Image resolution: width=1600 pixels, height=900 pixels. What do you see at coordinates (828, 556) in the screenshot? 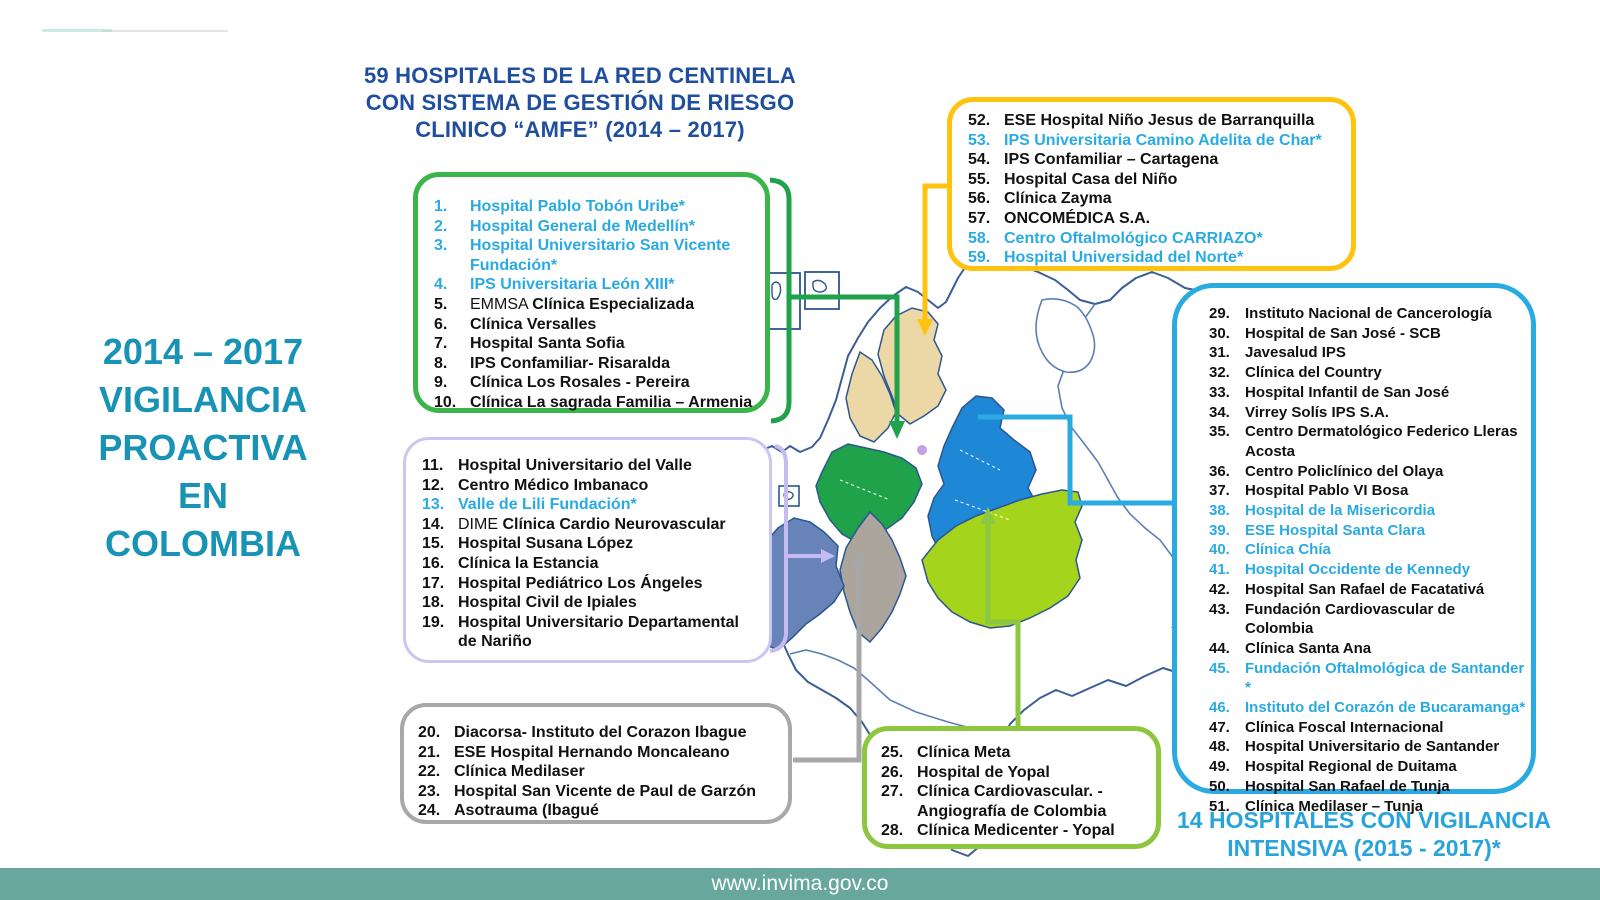
I see `connector-purple-arrowhead` at bounding box center [828, 556].